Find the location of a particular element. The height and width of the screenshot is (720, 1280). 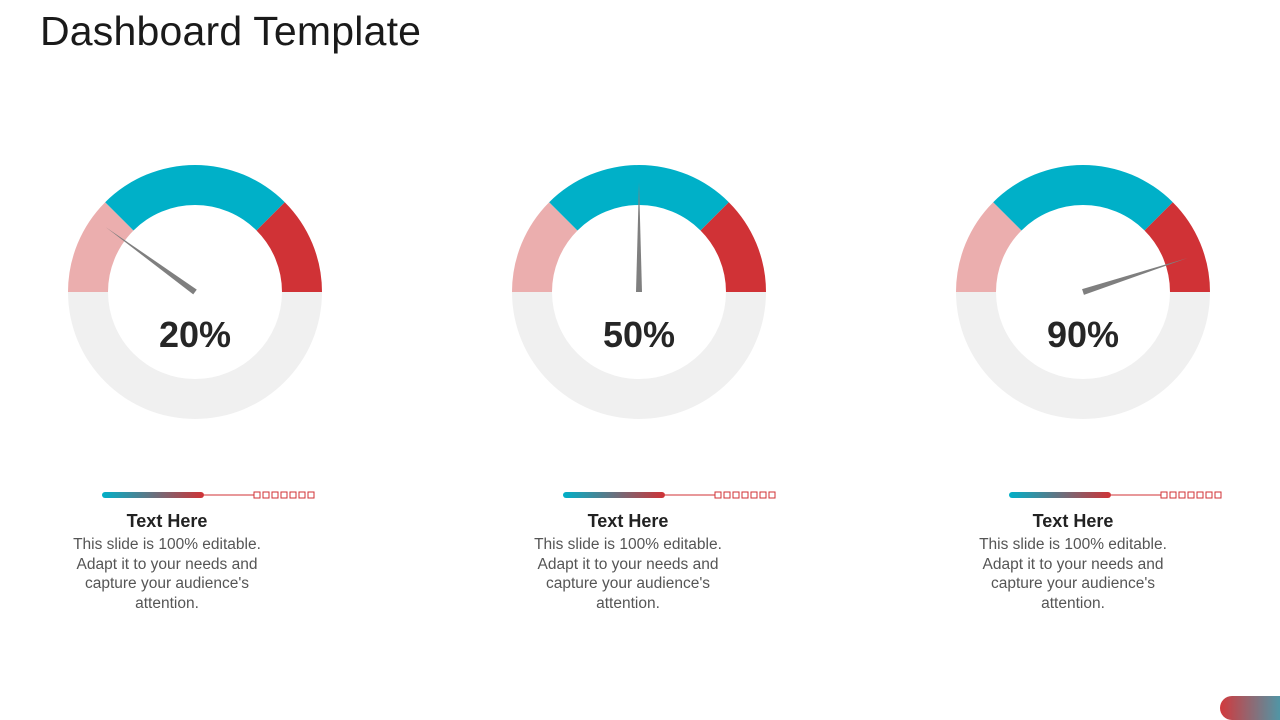

corner-accent is located at coordinates (1250, 708).